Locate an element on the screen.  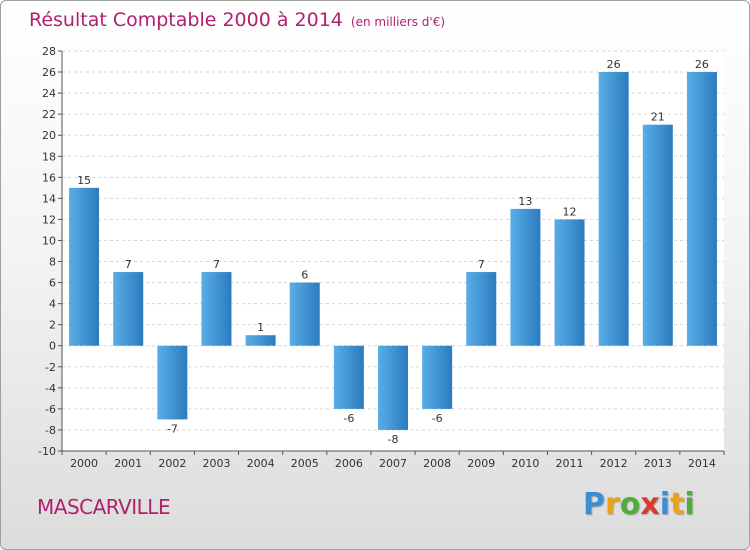
x-tick-label: 2003 is located at coordinates (216, 463).